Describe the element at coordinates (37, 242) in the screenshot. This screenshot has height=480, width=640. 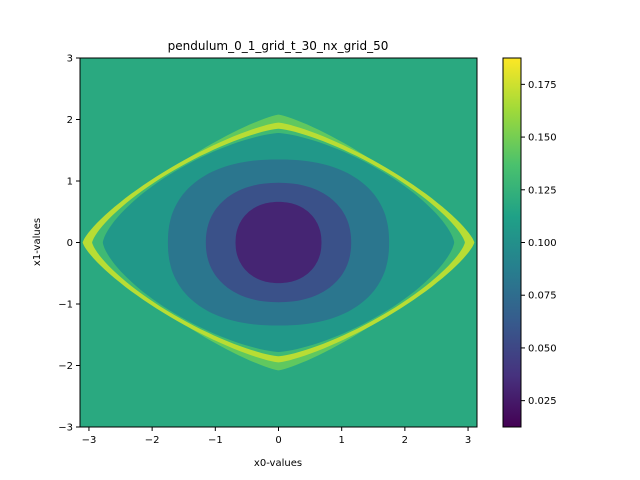
I see `y-axis-label: x1-values` at that location.